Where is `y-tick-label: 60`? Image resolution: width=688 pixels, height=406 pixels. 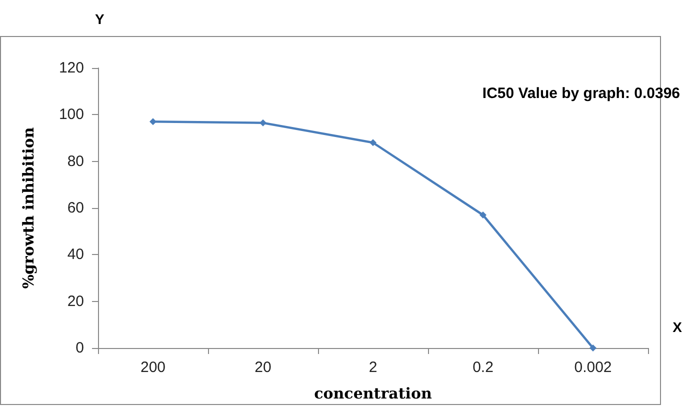 y-tick-label: 60 is located at coordinates (75, 208).